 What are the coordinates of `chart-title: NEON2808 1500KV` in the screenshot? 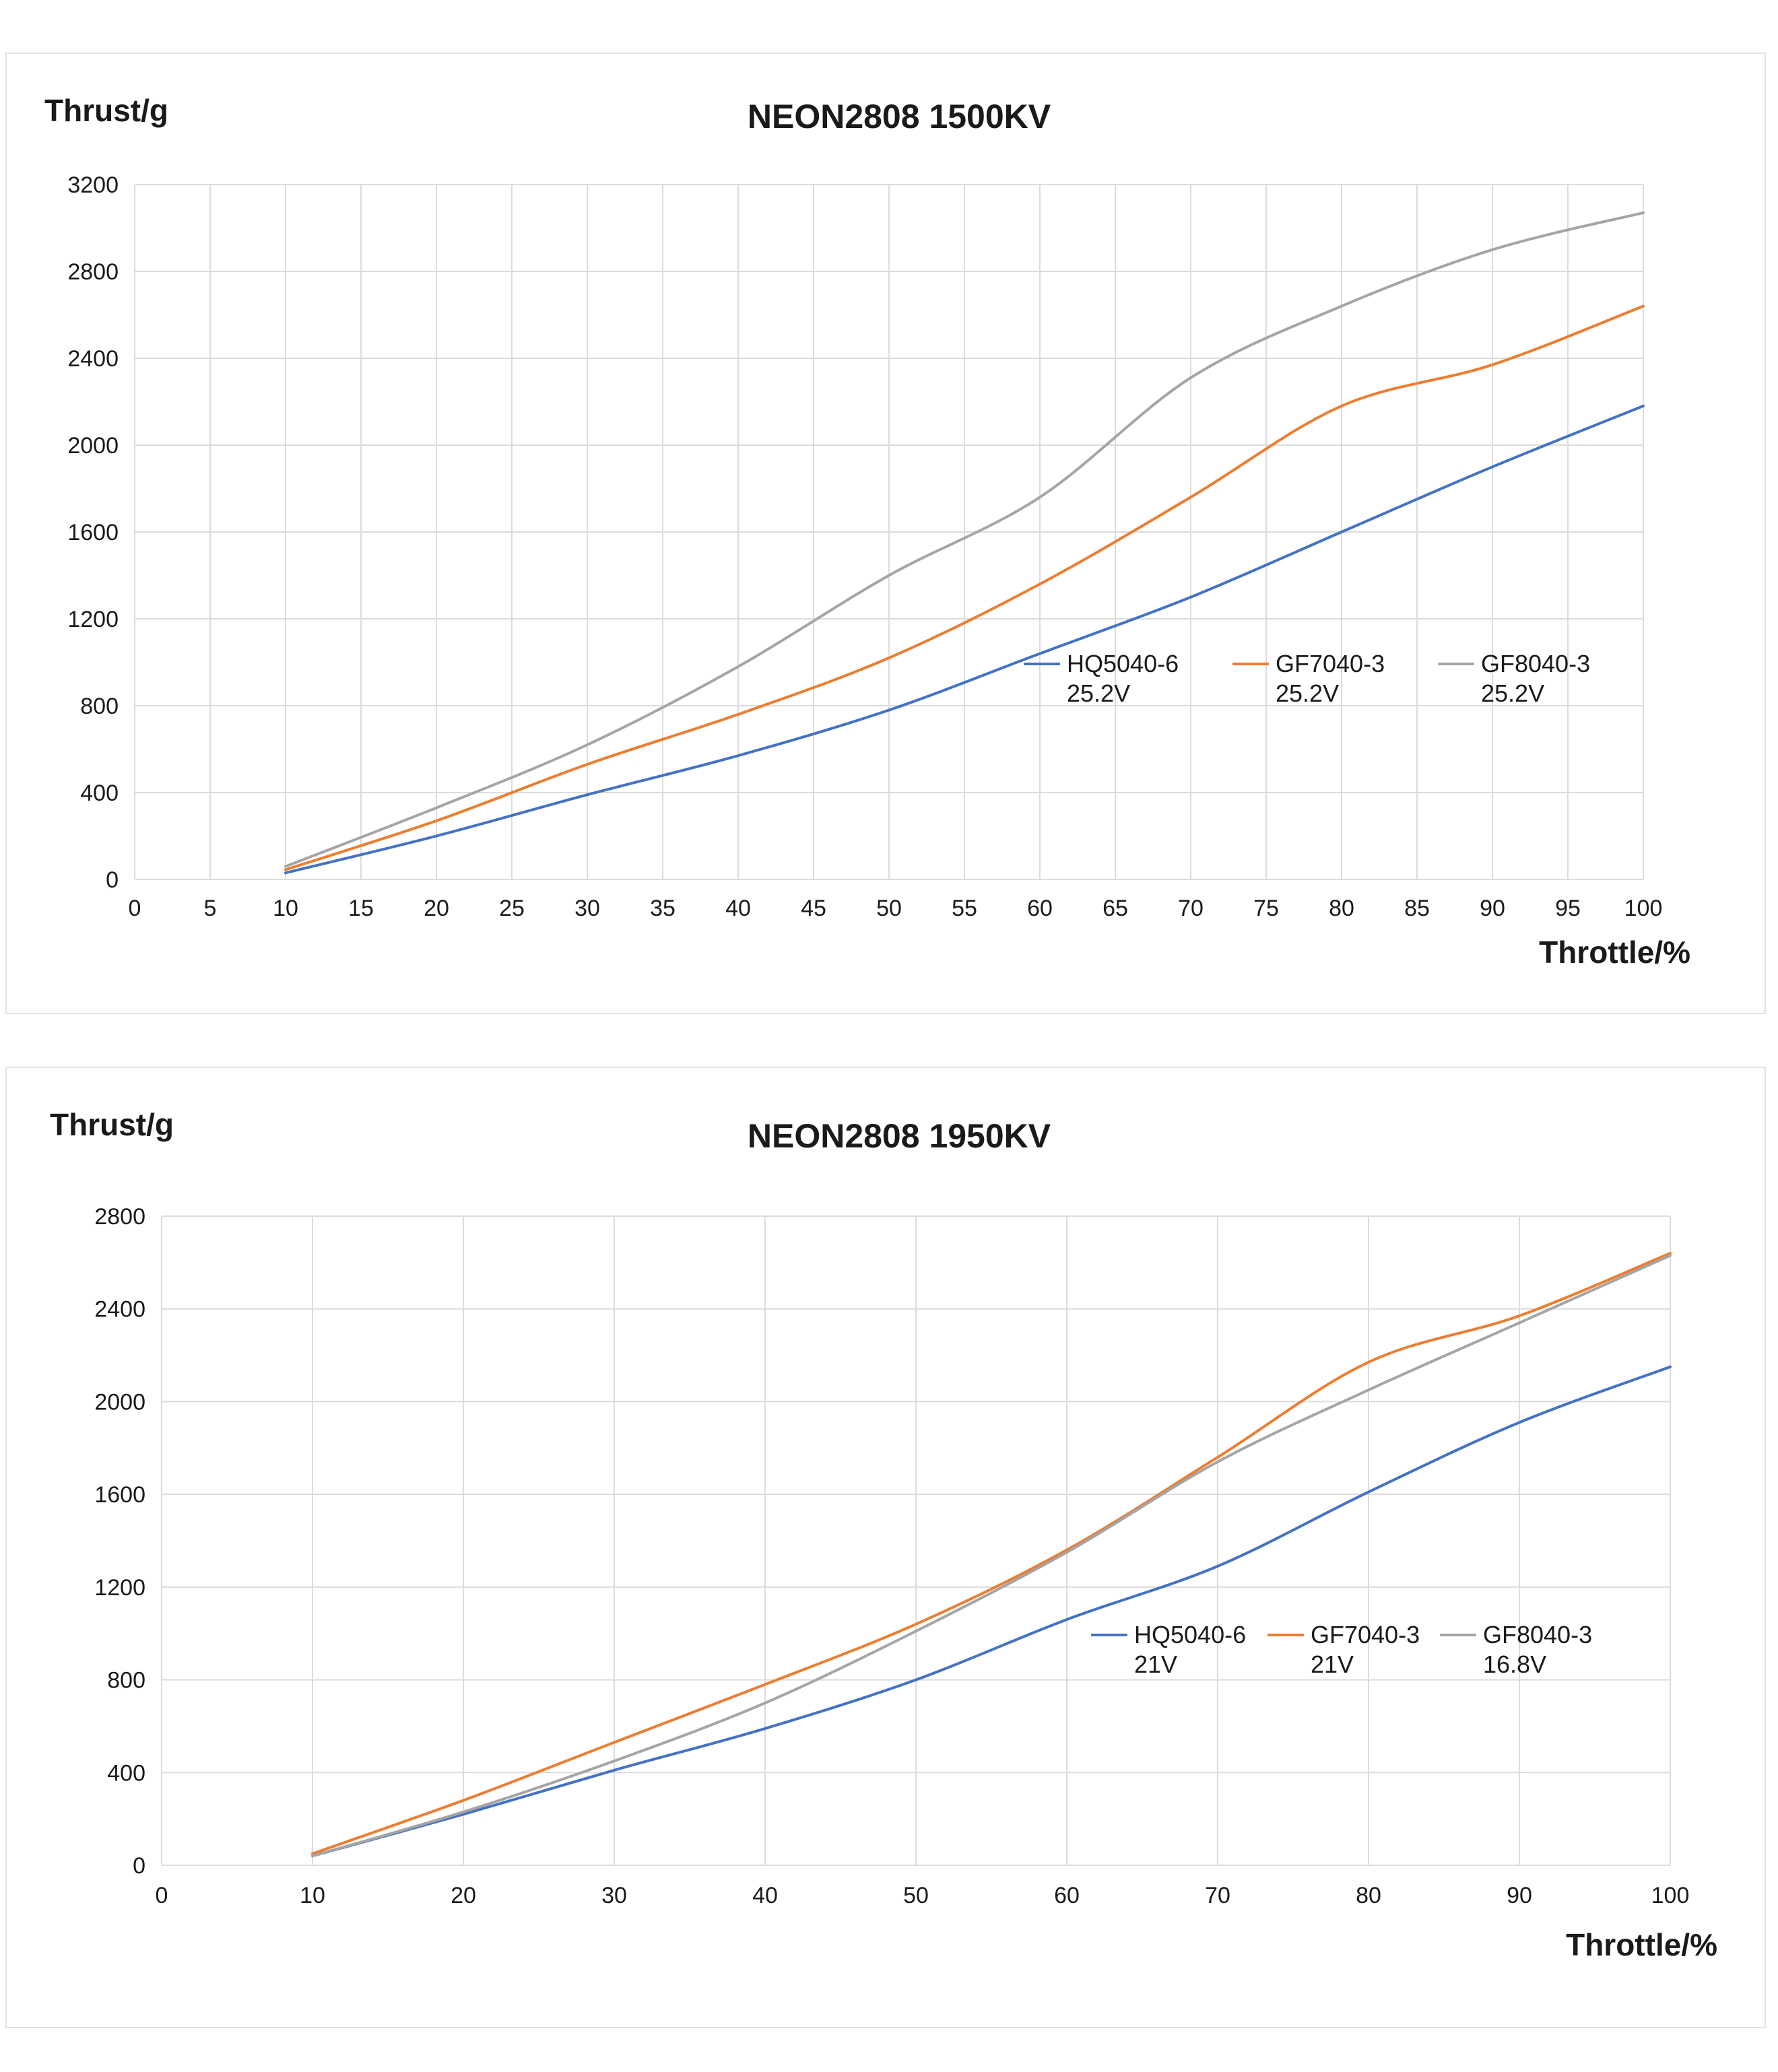 It's located at (899, 116).